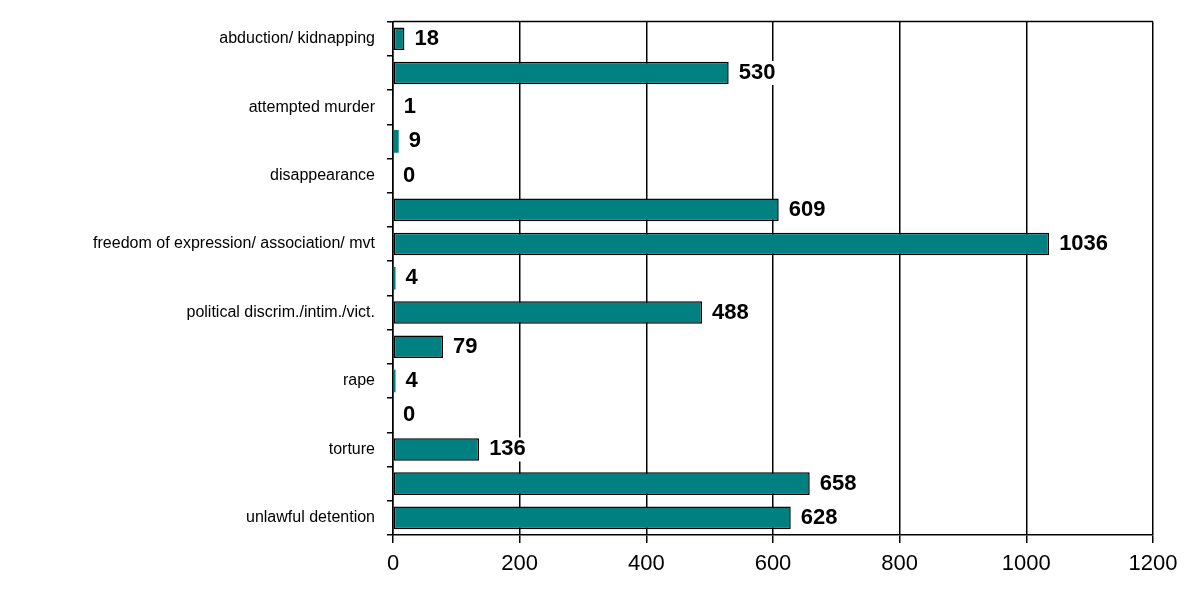  Describe the element at coordinates (646, 563) in the screenshot. I see `x-tick-label: 400` at that location.